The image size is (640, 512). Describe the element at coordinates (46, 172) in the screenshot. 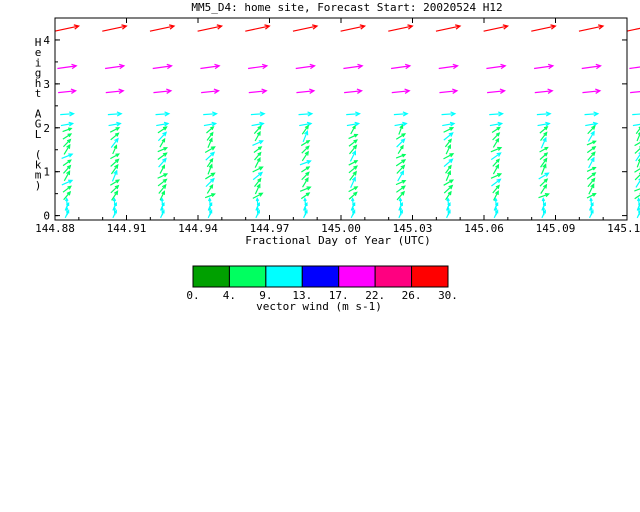

I see `y-tick-label: 1` at that location.